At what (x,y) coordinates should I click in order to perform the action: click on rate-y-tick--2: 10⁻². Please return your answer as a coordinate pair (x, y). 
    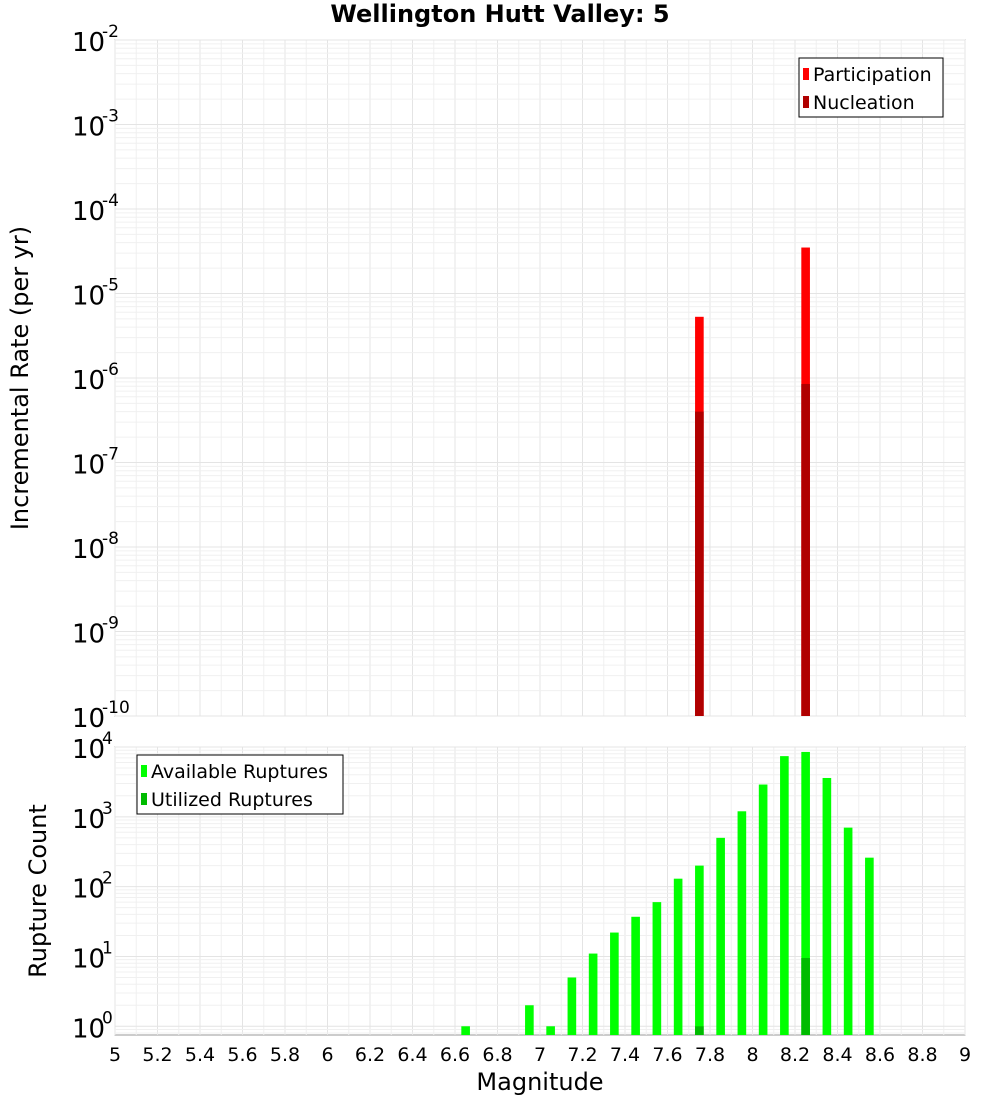
    Looking at the image, I should click on (95, 40).